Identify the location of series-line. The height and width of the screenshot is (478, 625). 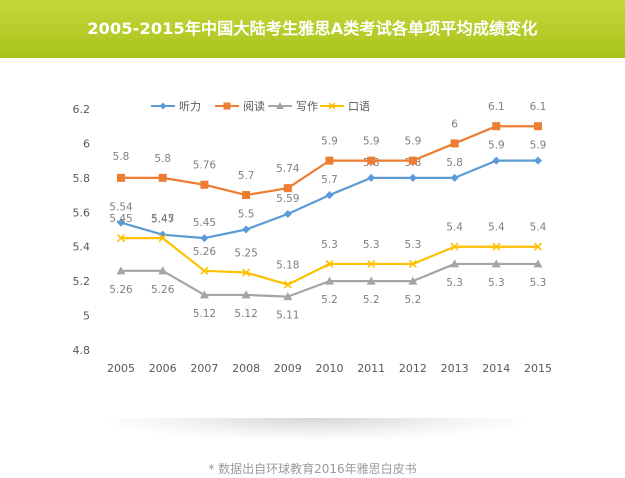
(329, 199).